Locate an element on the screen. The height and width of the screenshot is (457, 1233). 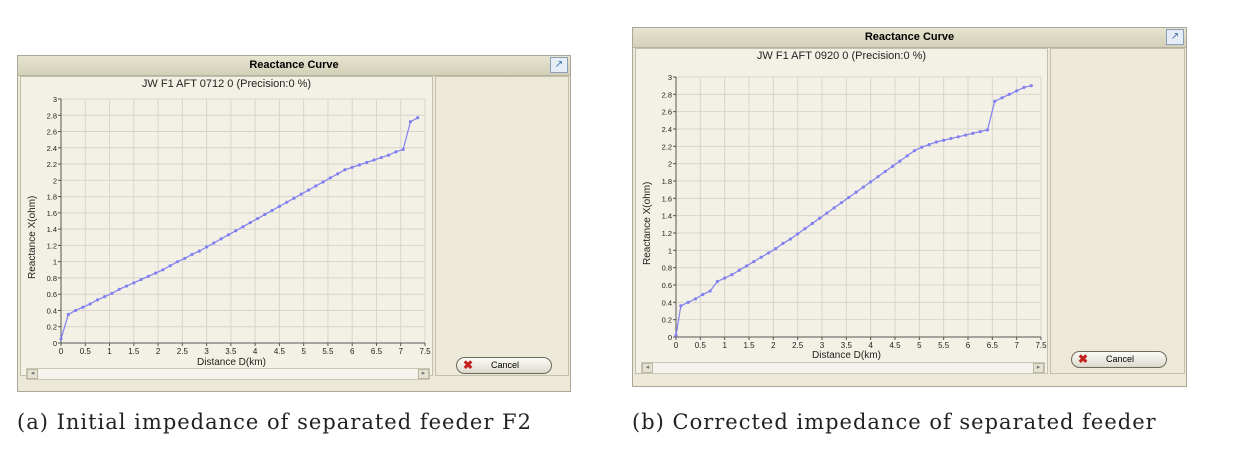
y-tick-label: 1 is located at coordinates (55, 262).